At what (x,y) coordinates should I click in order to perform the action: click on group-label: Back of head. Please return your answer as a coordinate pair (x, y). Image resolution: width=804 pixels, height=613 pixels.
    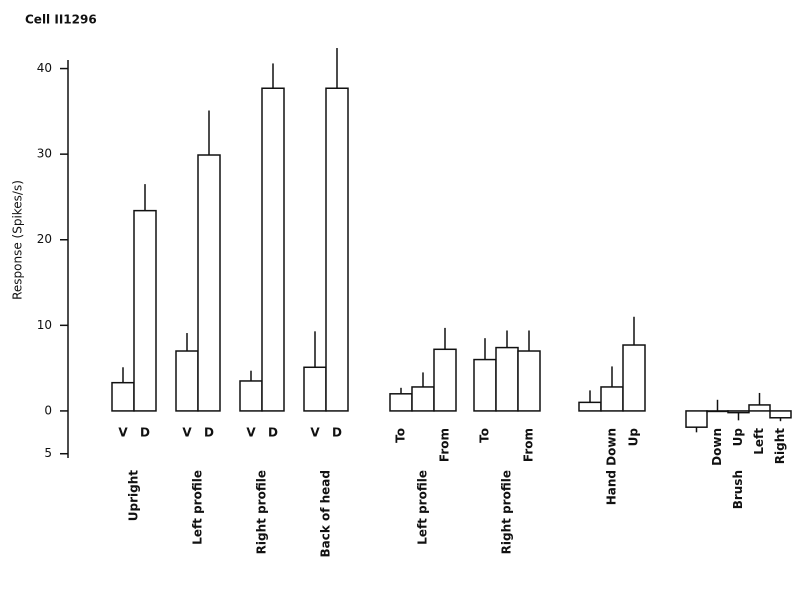
    Looking at the image, I should click on (326, 514).